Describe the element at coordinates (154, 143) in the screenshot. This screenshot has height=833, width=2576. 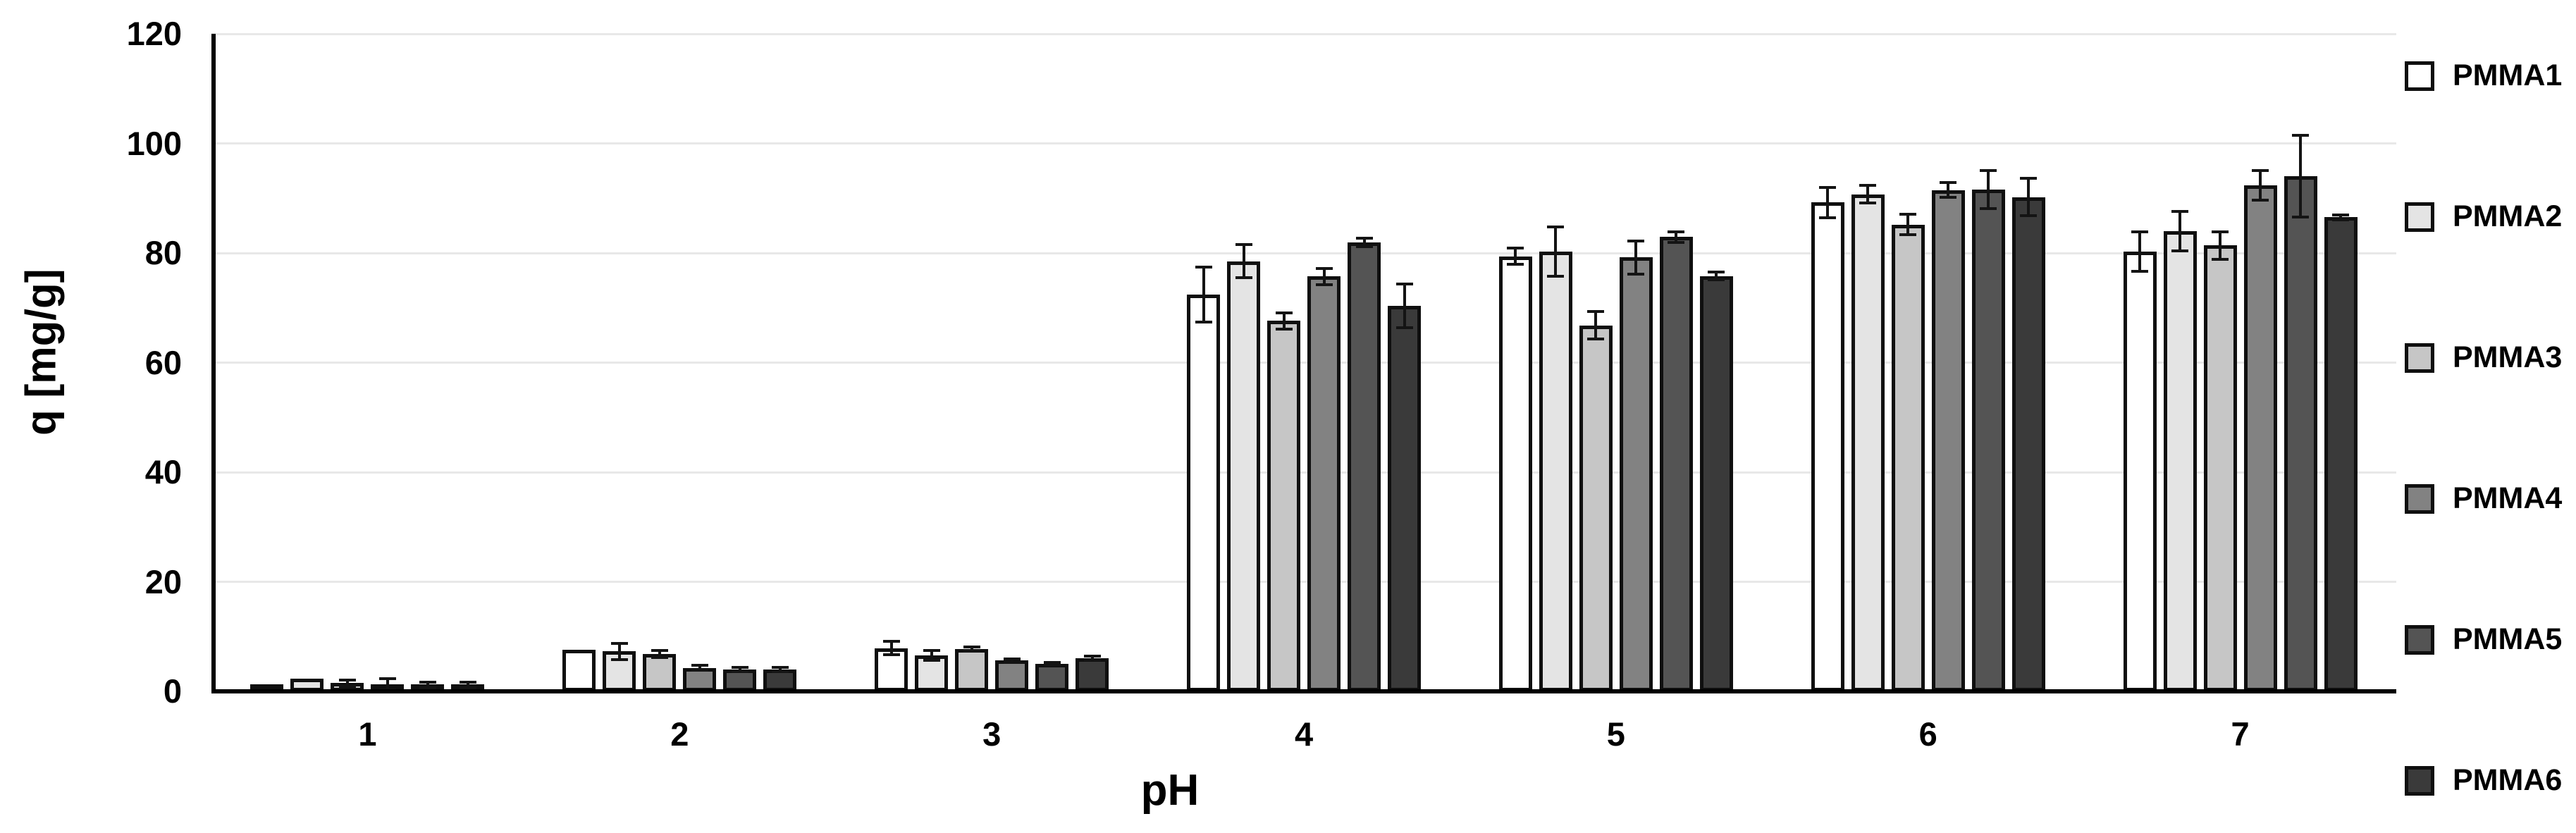
I see `y-tick-label: 100` at that location.